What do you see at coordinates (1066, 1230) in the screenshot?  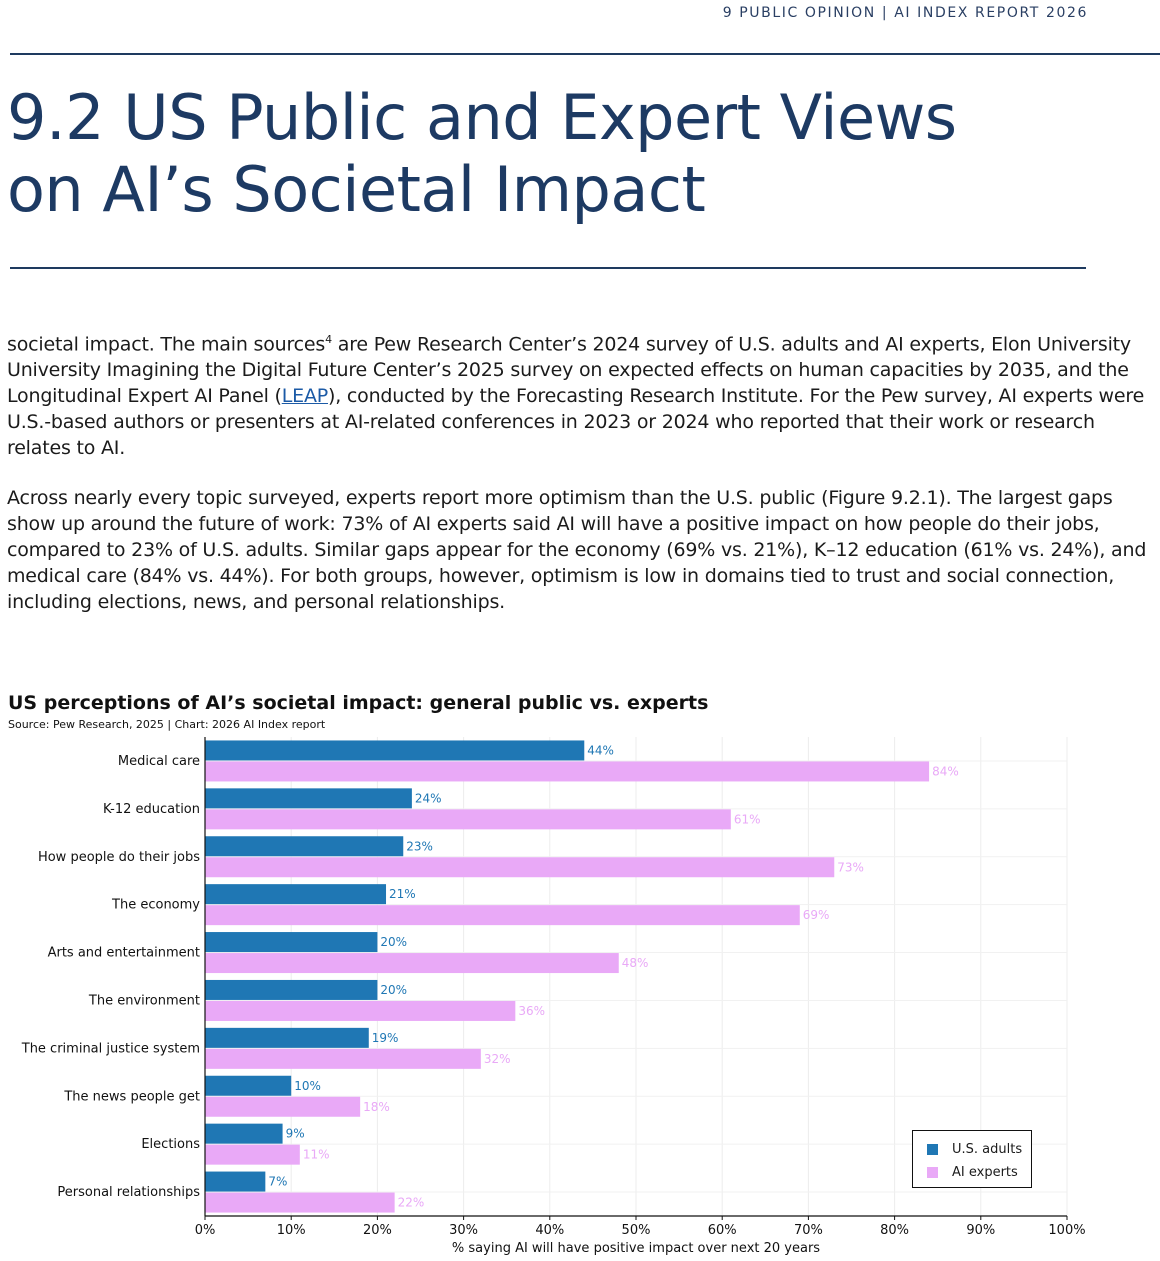 I see `x-tick-label: 100%` at bounding box center [1066, 1230].